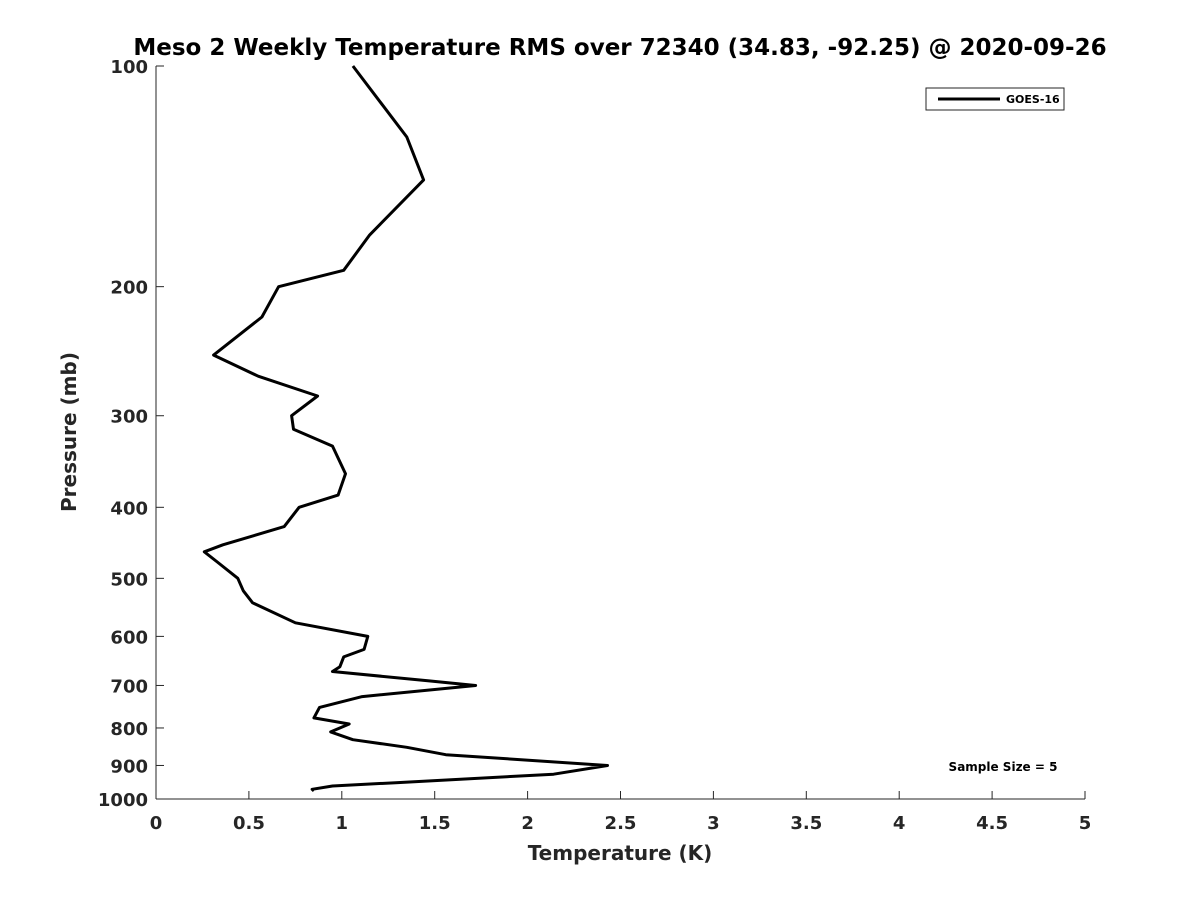 The image size is (1200, 900). I want to click on x-tick-label: 2, so click(527, 823).